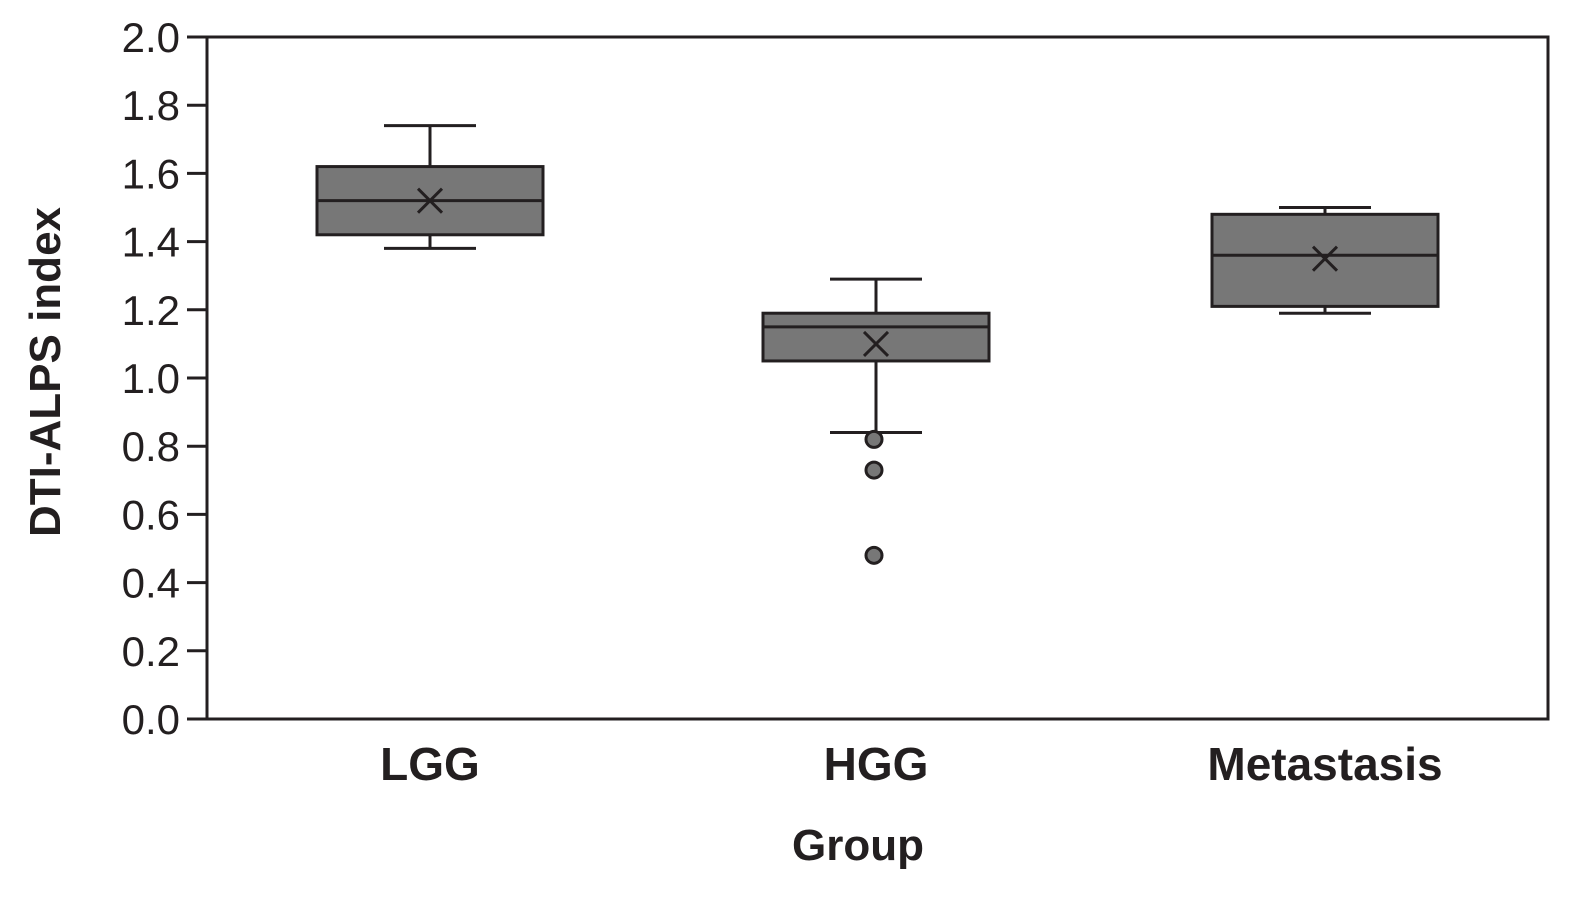 Image resolution: width=1589 pixels, height=904 pixels. What do you see at coordinates (151, 651) in the screenshot?
I see `y-tick-label: 0.2` at bounding box center [151, 651].